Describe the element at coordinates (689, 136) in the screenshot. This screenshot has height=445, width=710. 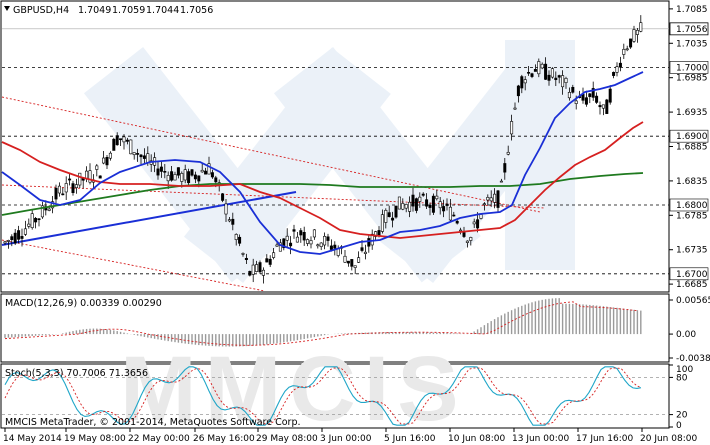
I see `level-label-box` at that location.